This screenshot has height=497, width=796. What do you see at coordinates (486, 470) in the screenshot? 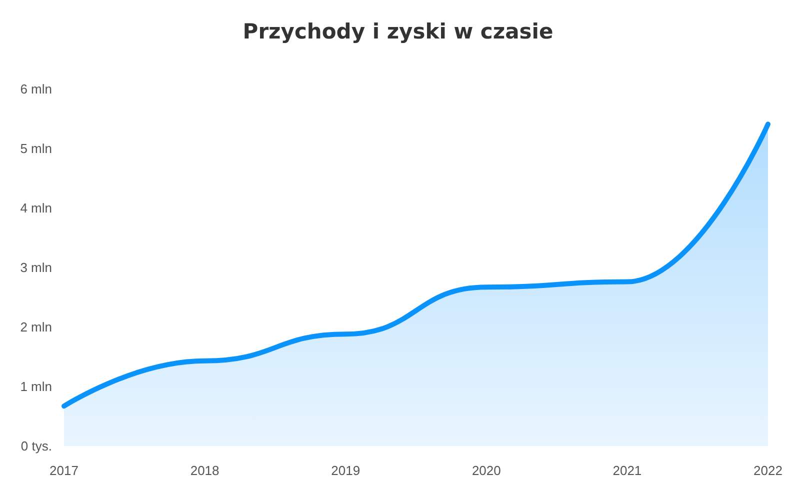
I see `x-tick-label: 2020` at bounding box center [486, 470].